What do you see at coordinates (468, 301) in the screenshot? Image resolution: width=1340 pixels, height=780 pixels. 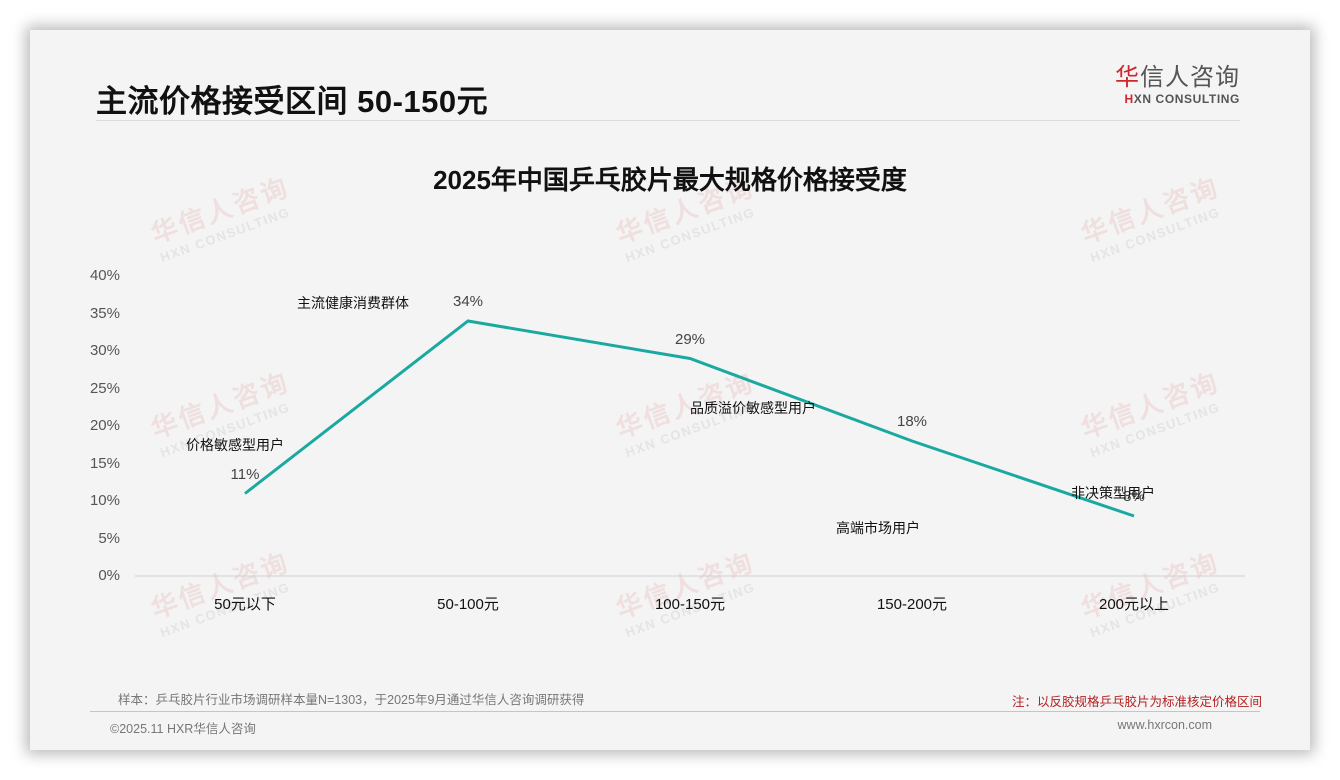 I see `data-label: 34%` at bounding box center [468, 301].